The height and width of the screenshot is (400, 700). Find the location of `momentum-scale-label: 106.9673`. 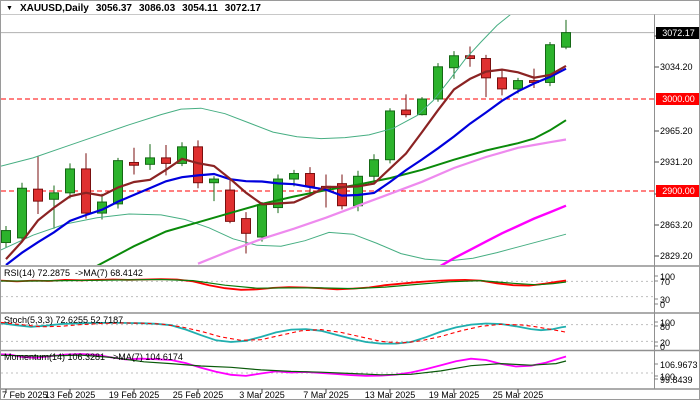

momentum-scale-label: 106.9673 is located at coordinates (679, 365).